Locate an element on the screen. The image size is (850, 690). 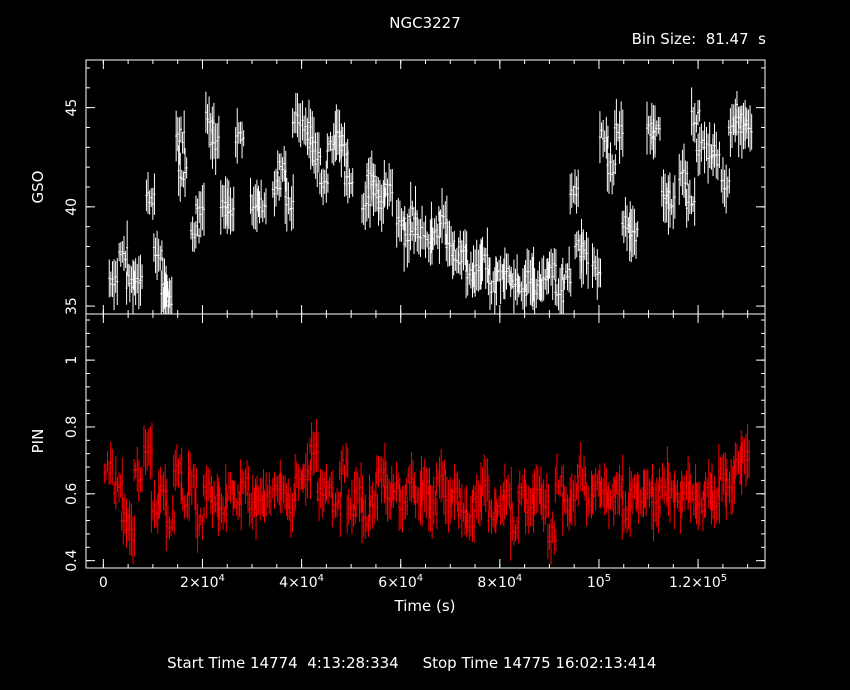
x-tick-label: 2×104 is located at coordinates (202, 582).